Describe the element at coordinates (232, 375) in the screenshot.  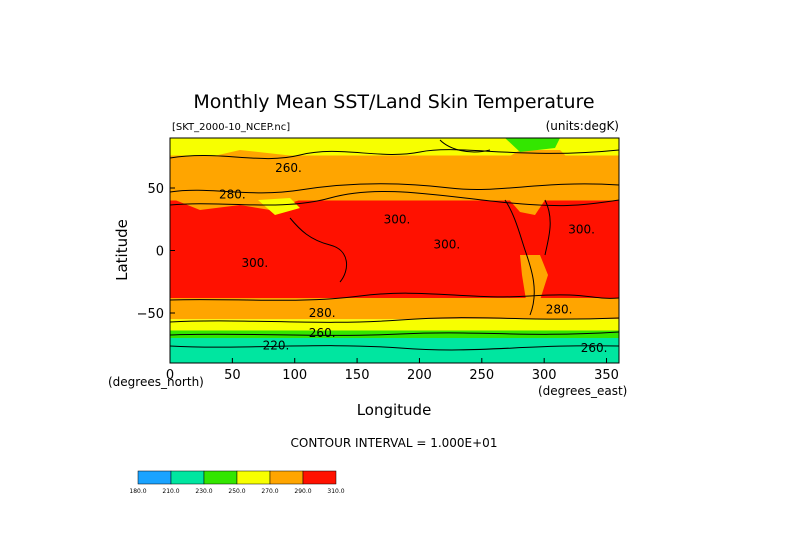
I see `x-tick-label-1: 50` at that location.